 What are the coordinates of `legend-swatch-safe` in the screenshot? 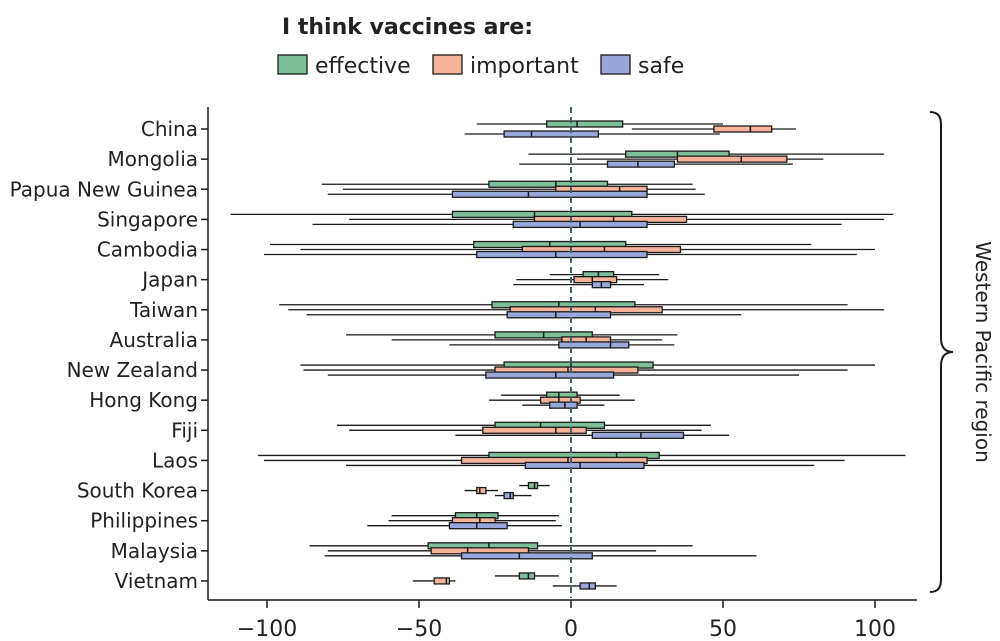 It's located at (615, 64).